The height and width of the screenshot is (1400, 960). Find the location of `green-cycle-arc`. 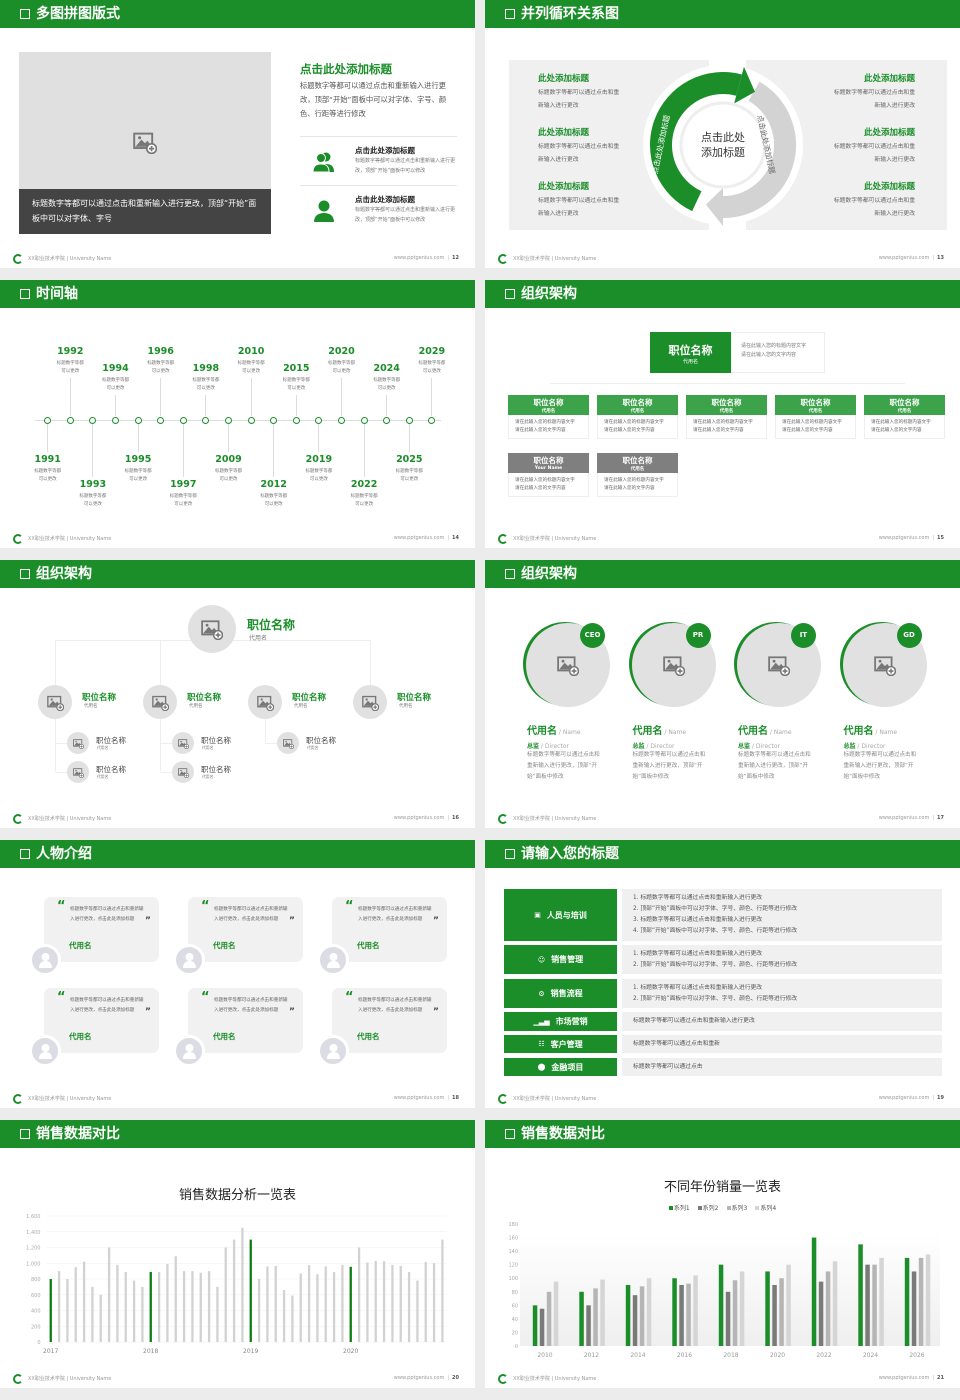

green-cycle-arc is located at coordinates (696, 142).